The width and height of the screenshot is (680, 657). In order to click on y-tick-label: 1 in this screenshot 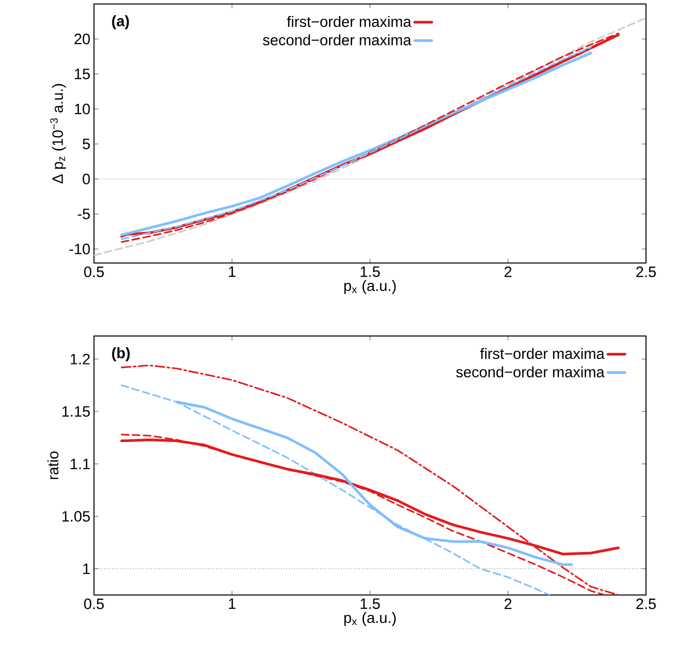, I will do `click(86, 569)`.